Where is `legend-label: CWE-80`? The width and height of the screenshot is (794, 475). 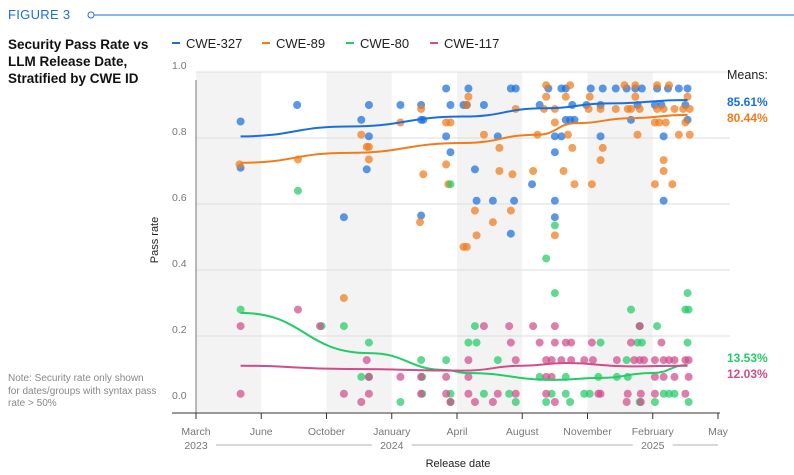
legend-label: CWE-80 is located at coordinates (384, 43).